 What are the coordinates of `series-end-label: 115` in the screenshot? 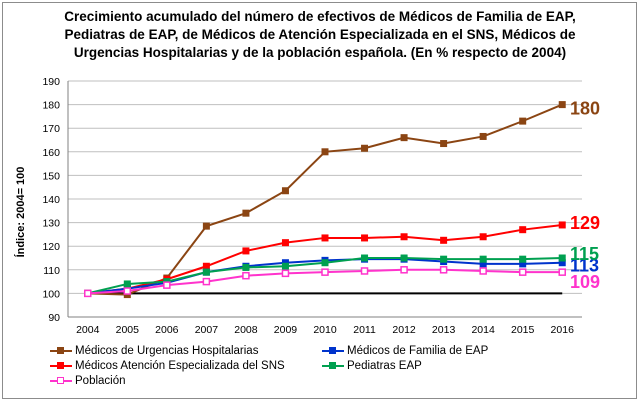 It's located at (584, 254).